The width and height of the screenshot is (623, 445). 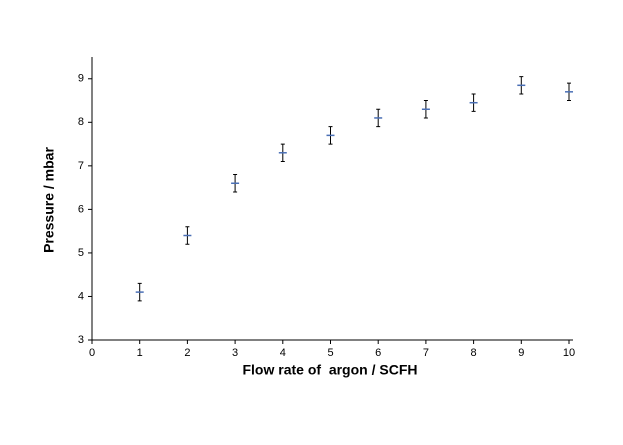 I want to click on x-tick-label: 6, so click(x=378, y=353).